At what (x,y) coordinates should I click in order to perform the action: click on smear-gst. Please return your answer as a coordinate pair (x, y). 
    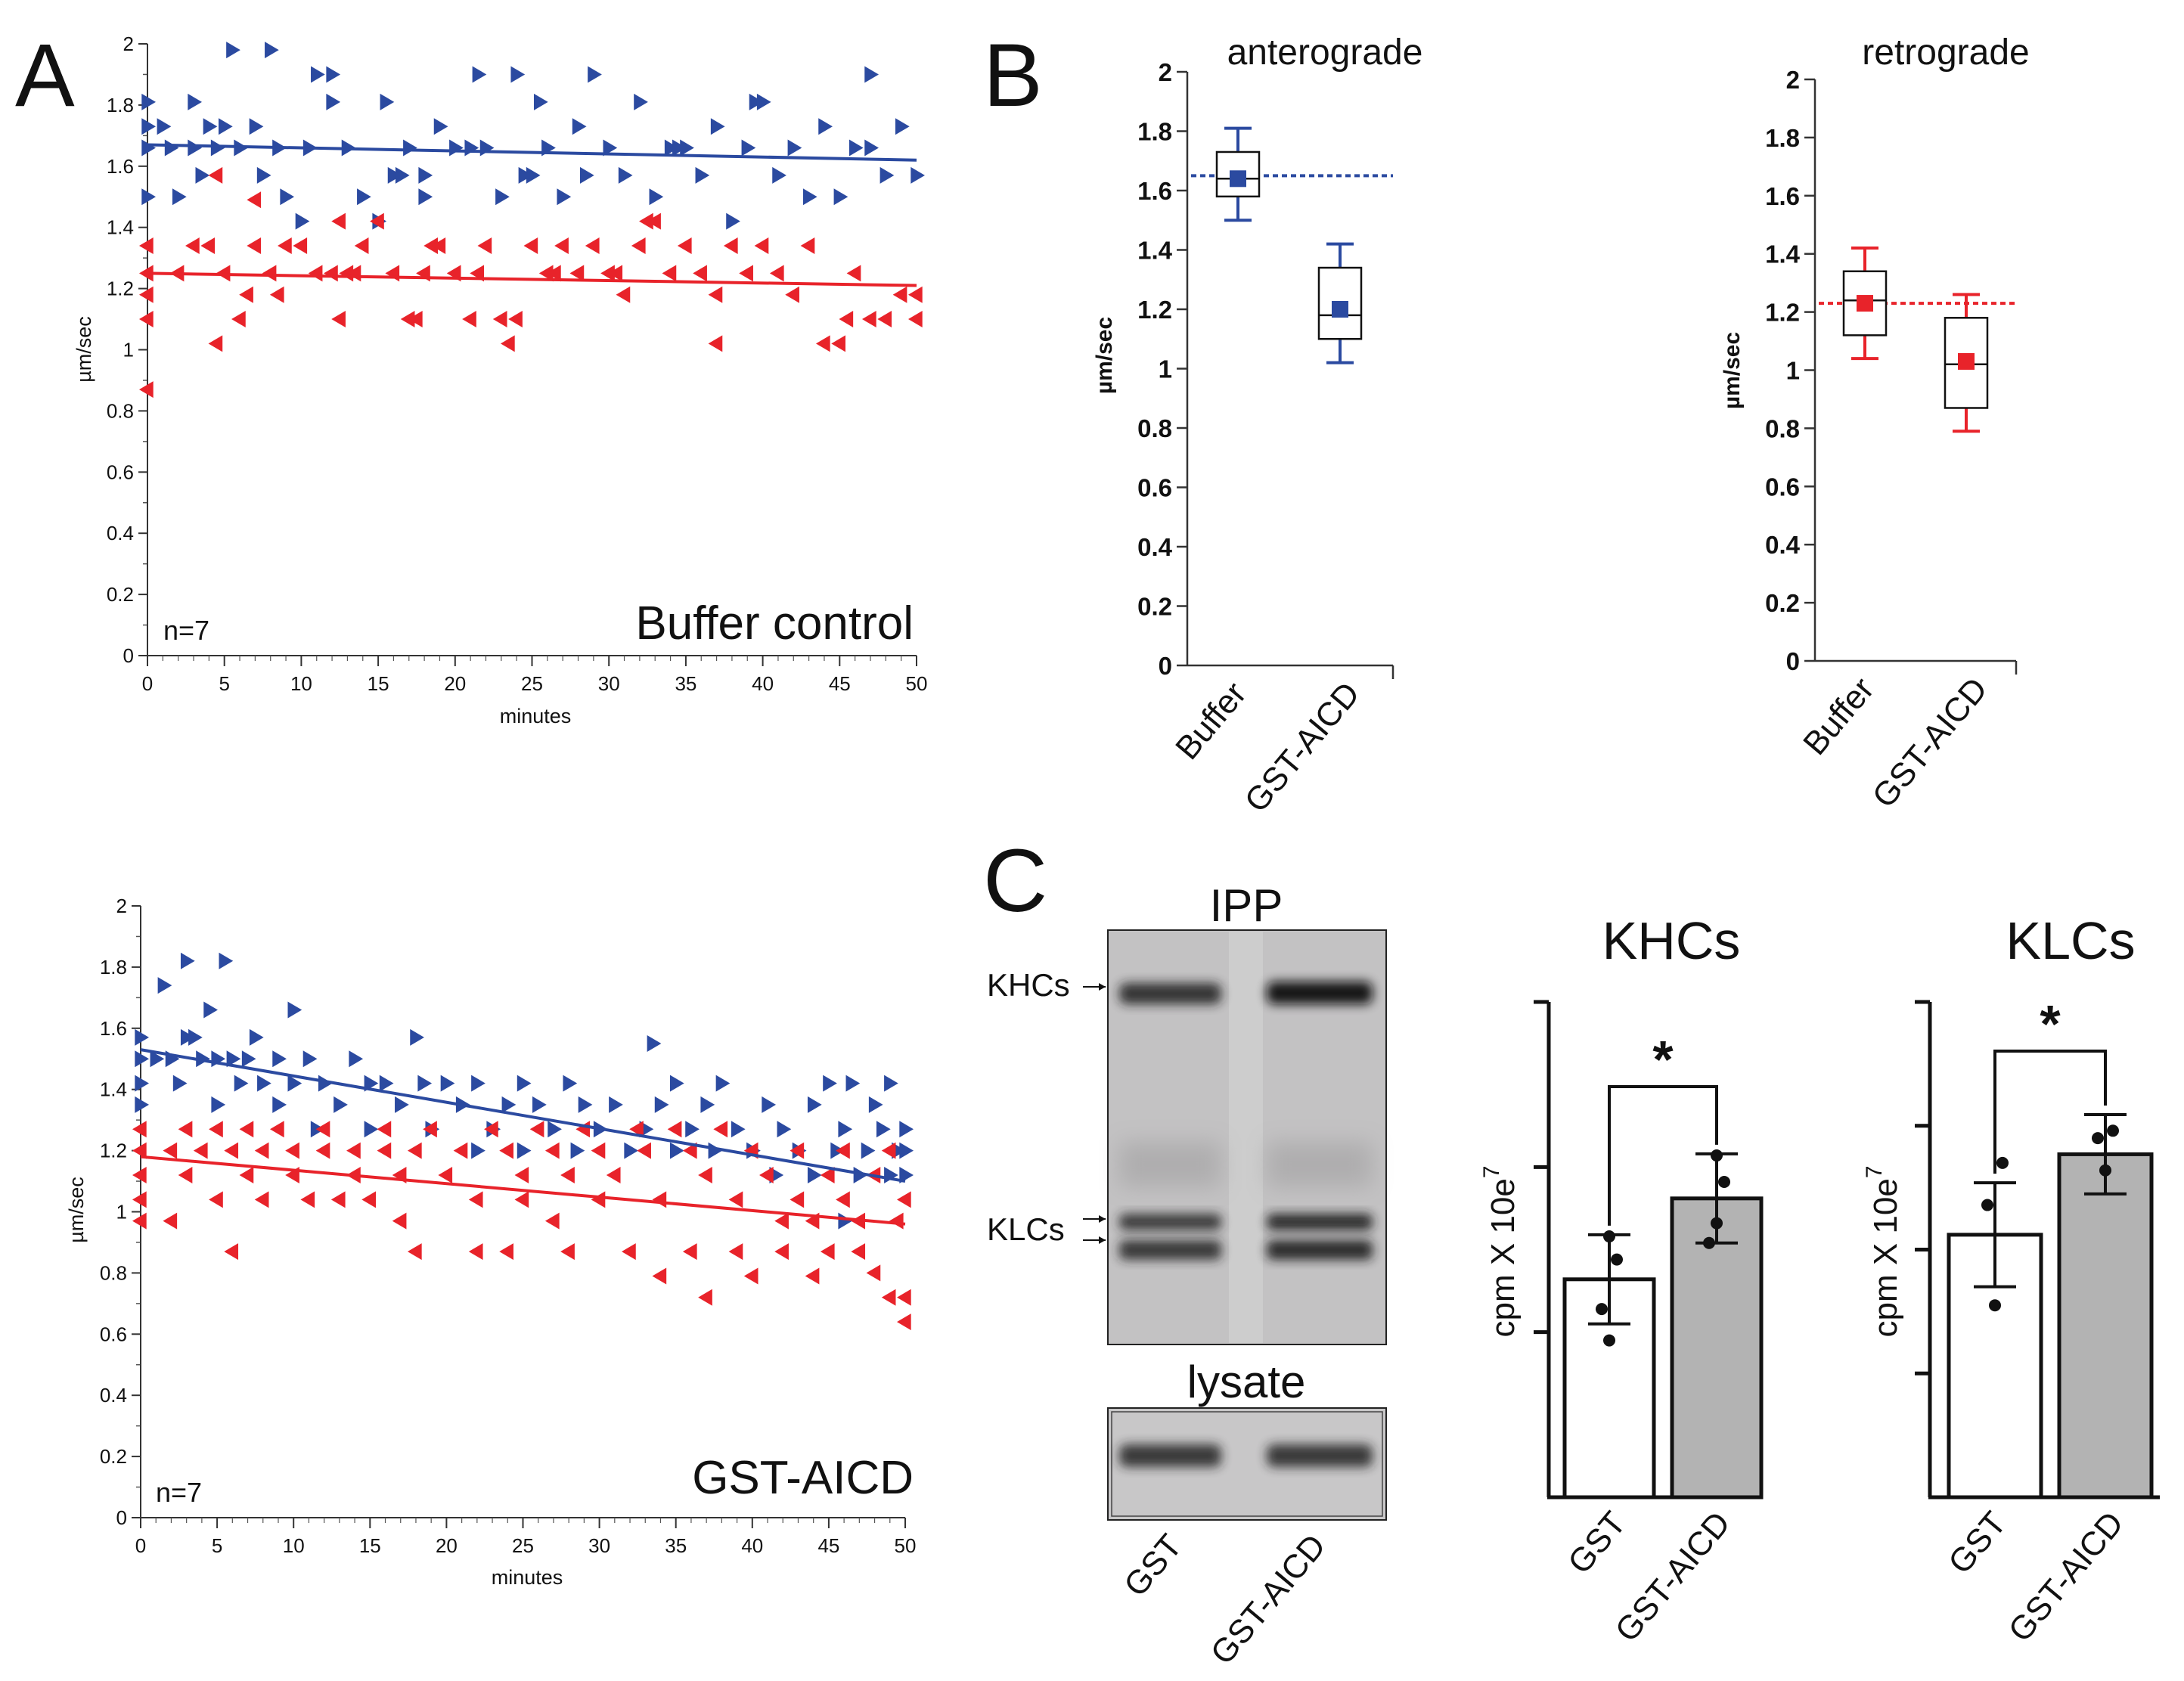
    Looking at the image, I should click on (1170, 1164).